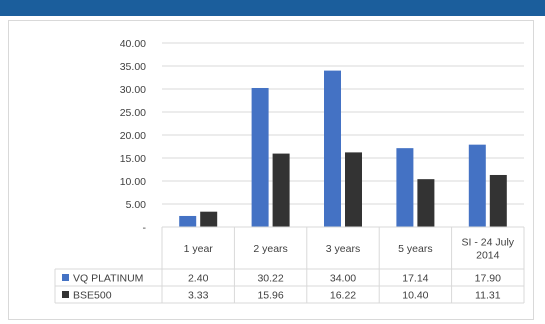 Image resolution: width=545 pixels, height=324 pixels. Describe the element at coordinates (343, 279) in the screenshot. I see `data-table-value: 34.00` at that location.